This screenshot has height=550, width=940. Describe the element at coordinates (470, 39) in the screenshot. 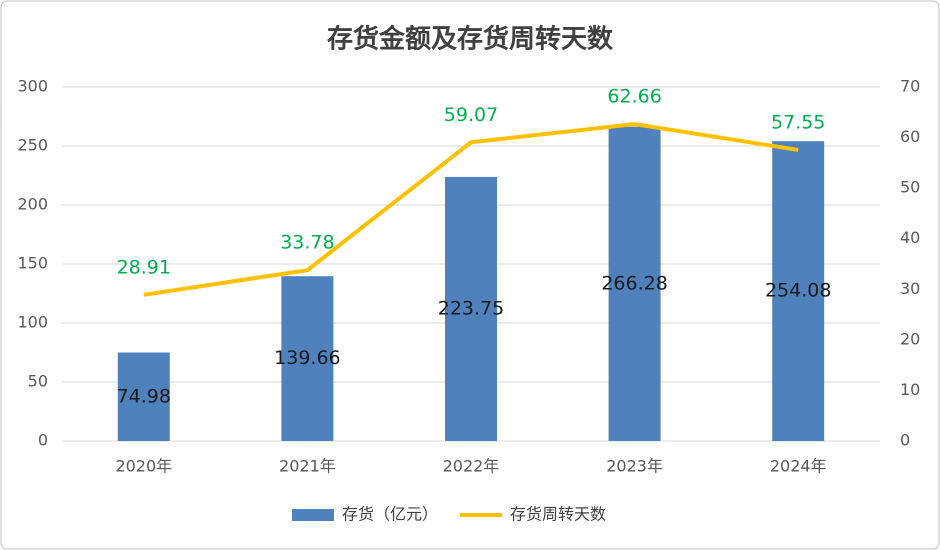

I see `chart-title: 存货金额及存货周转天数` at that location.